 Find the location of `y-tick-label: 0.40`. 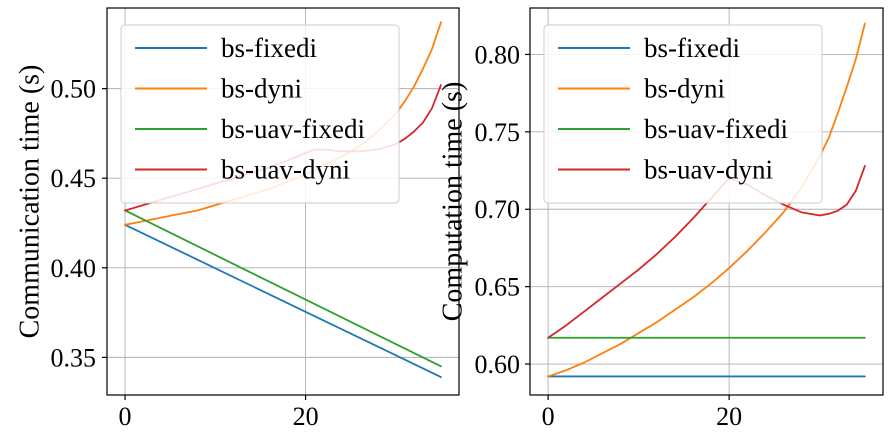

y-tick-label: 0.40 is located at coordinates (74, 268).